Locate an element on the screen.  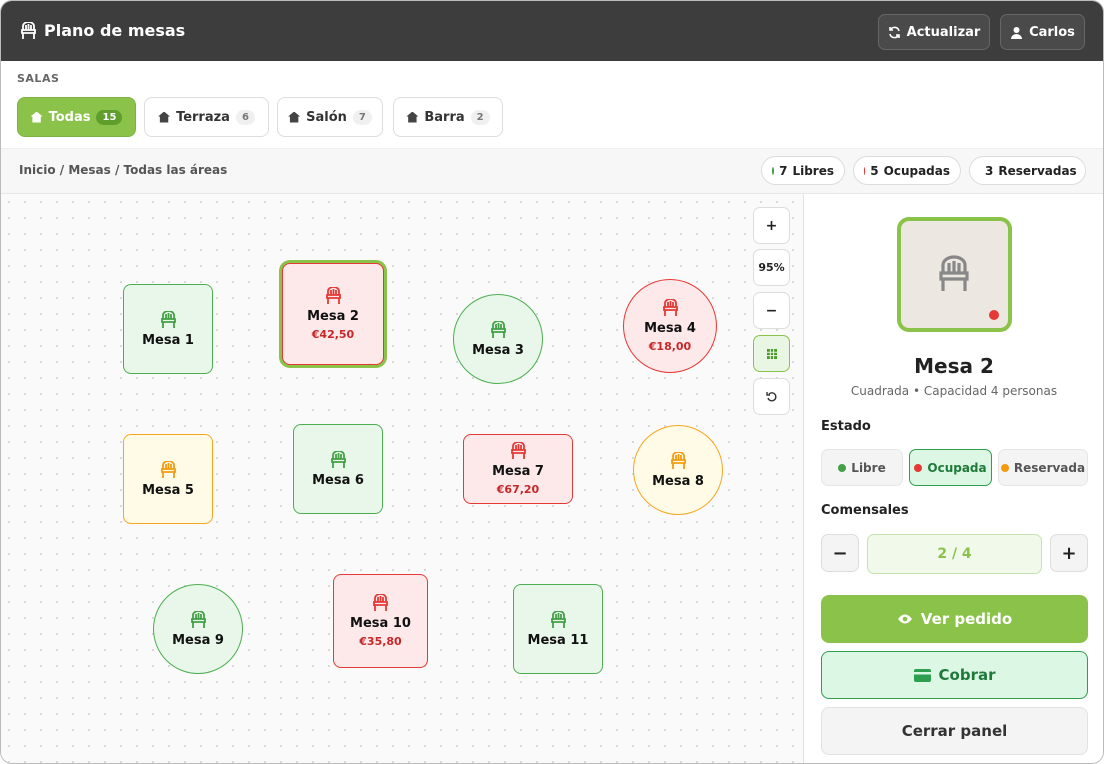
status-count: 3 is located at coordinates (989, 170).